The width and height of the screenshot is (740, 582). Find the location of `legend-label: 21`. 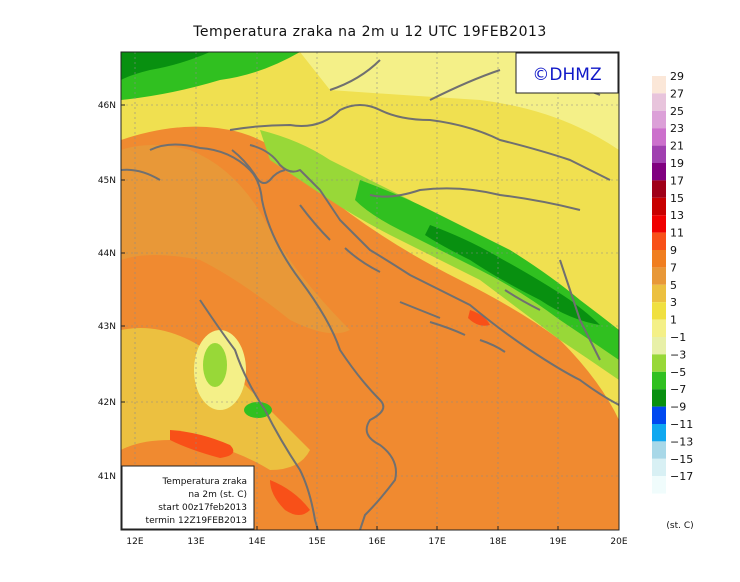

legend-label: 21 is located at coordinates (677, 146).